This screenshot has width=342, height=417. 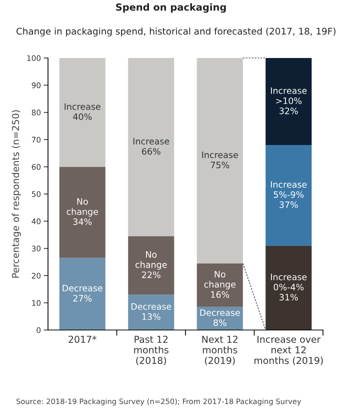 I want to click on data-label: 66%, so click(x=151, y=151).